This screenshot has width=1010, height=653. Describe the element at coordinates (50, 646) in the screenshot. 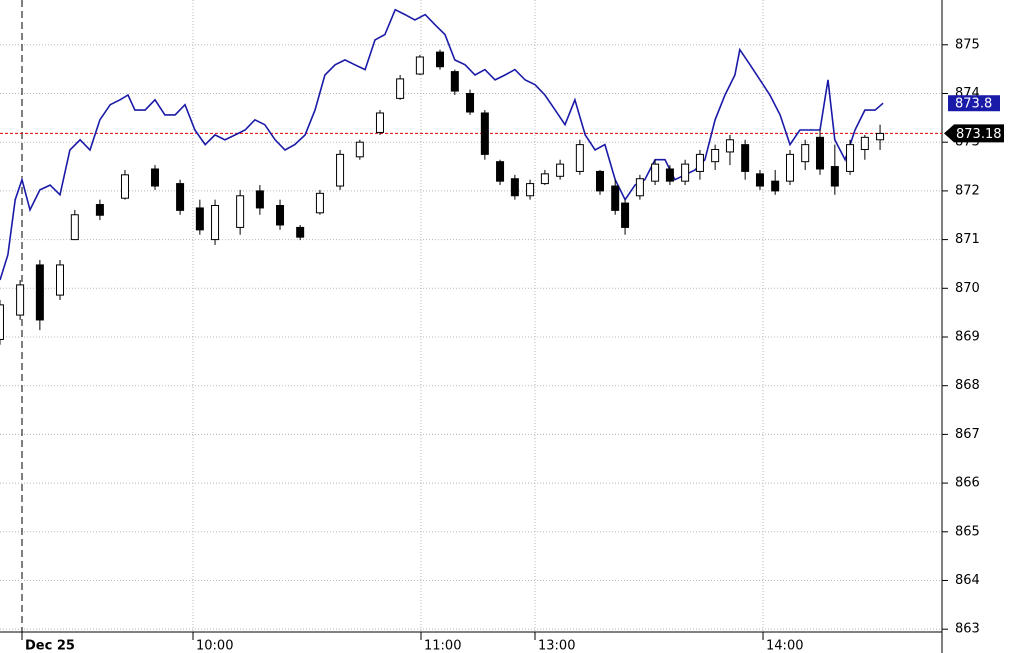

I see `x-tick-label: Dec 25` at that location.